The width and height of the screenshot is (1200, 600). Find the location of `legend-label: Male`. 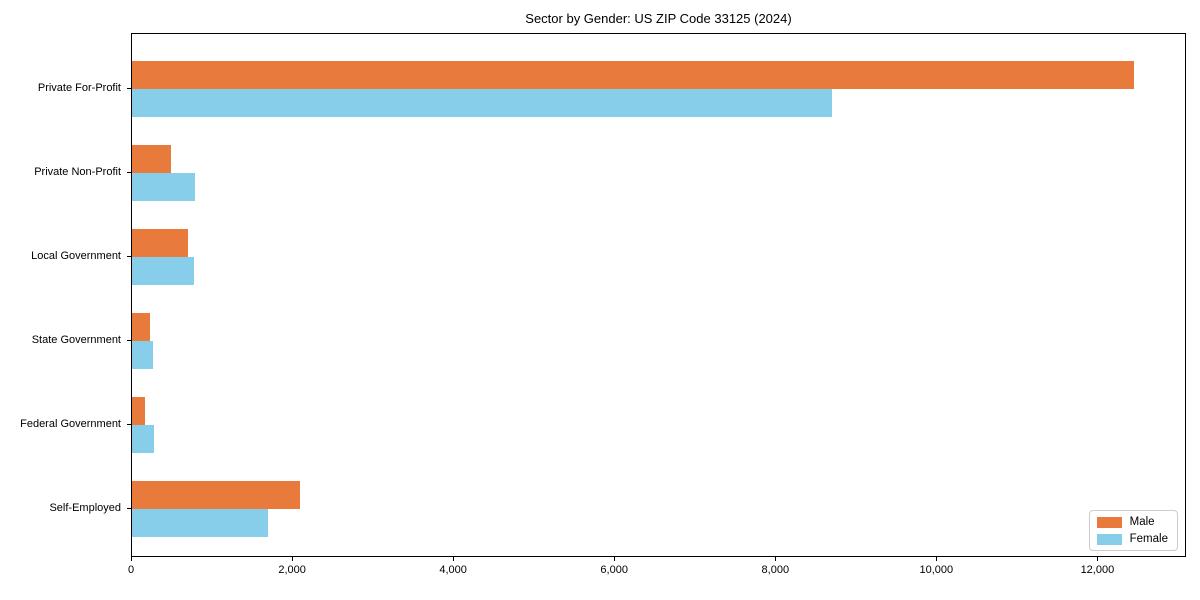

legend-label: Male is located at coordinates (1142, 522).